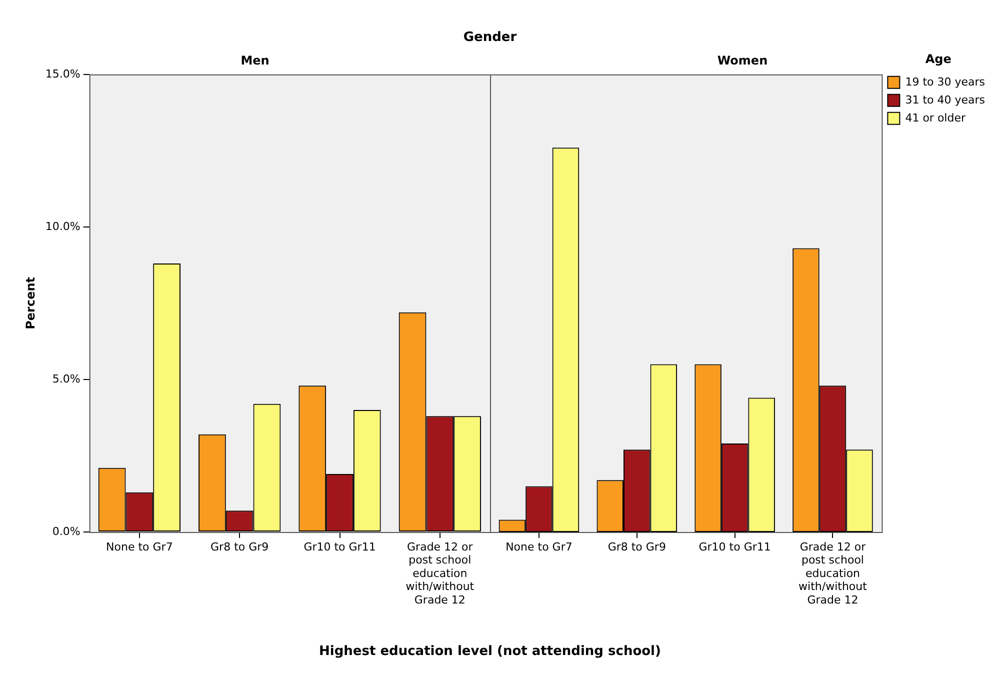  Describe the element at coordinates (938, 59) in the screenshot. I see `legend-title: Age` at that location.